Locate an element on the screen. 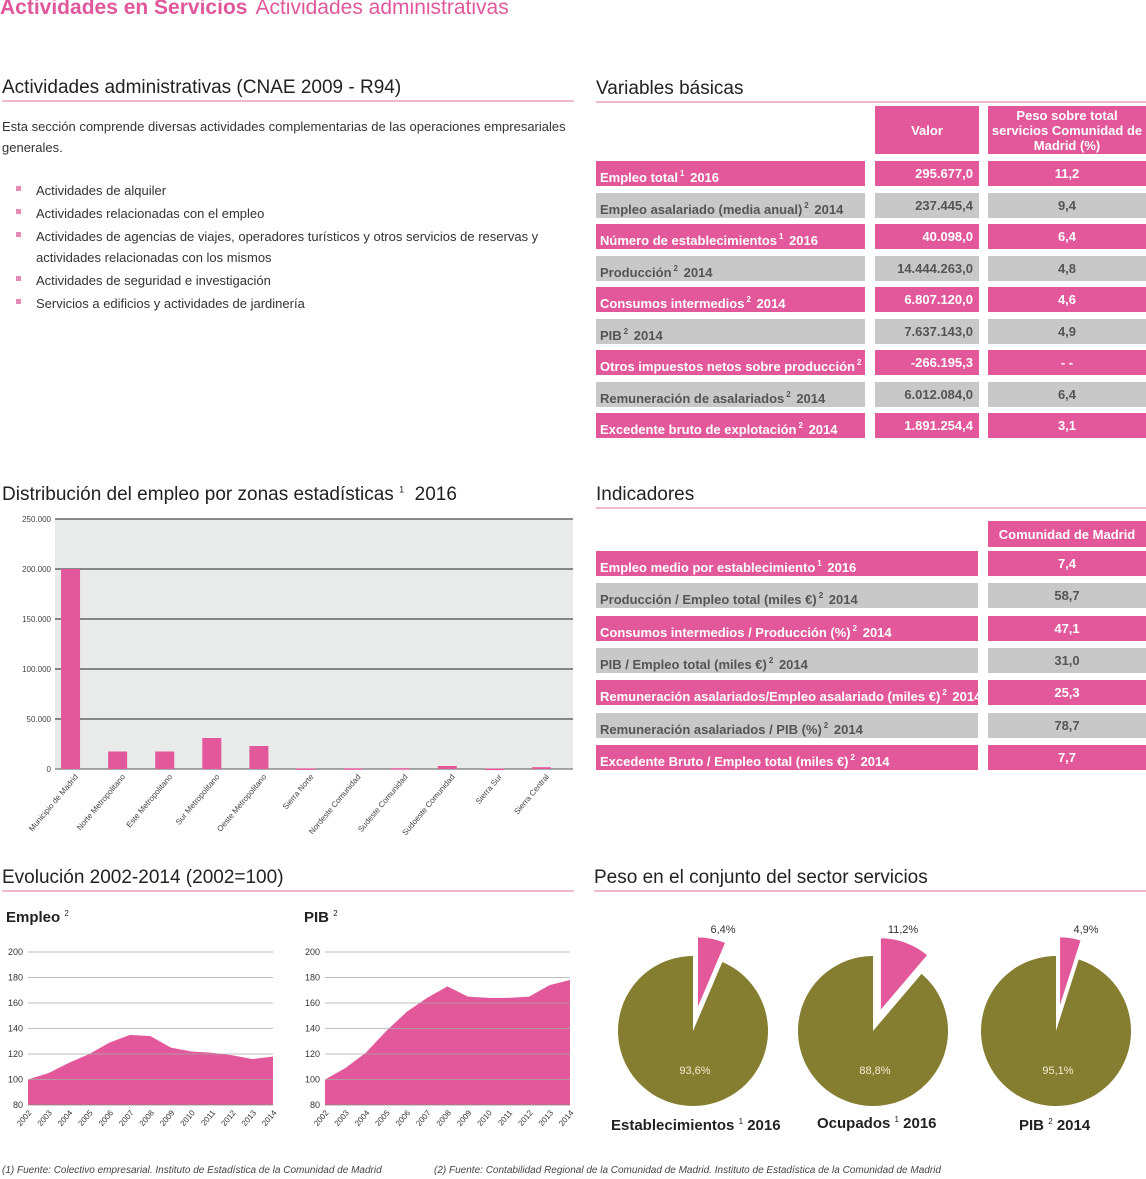  indicator-value: 78,7 is located at coordinates (1067, 725).